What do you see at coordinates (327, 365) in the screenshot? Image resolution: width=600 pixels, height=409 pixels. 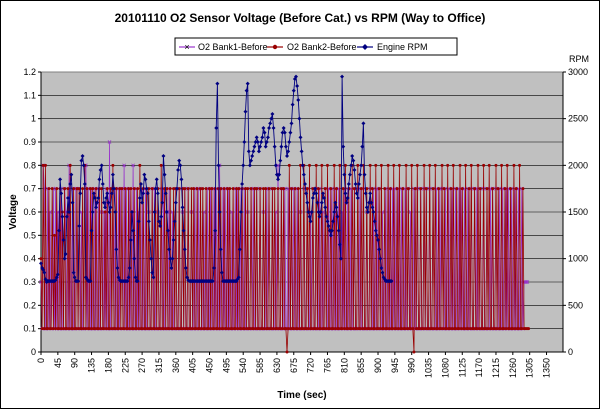 I see `x-tick-label: 765` at bounding box center [327, 365].